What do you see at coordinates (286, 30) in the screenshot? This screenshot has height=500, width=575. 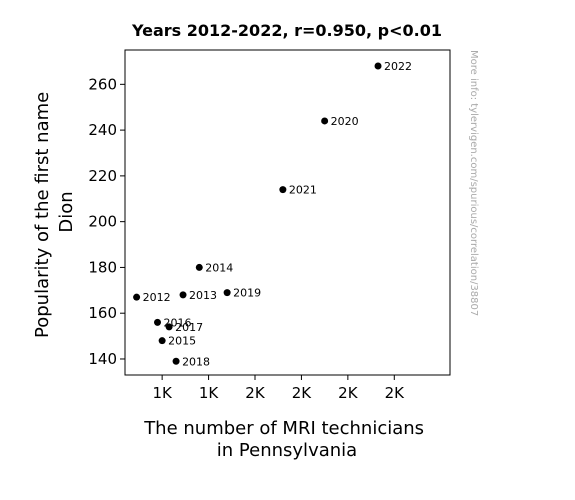 I see `chart-title: Years 2012-2022, r=0.950, p<0.01` at bounding box center [286, 30].